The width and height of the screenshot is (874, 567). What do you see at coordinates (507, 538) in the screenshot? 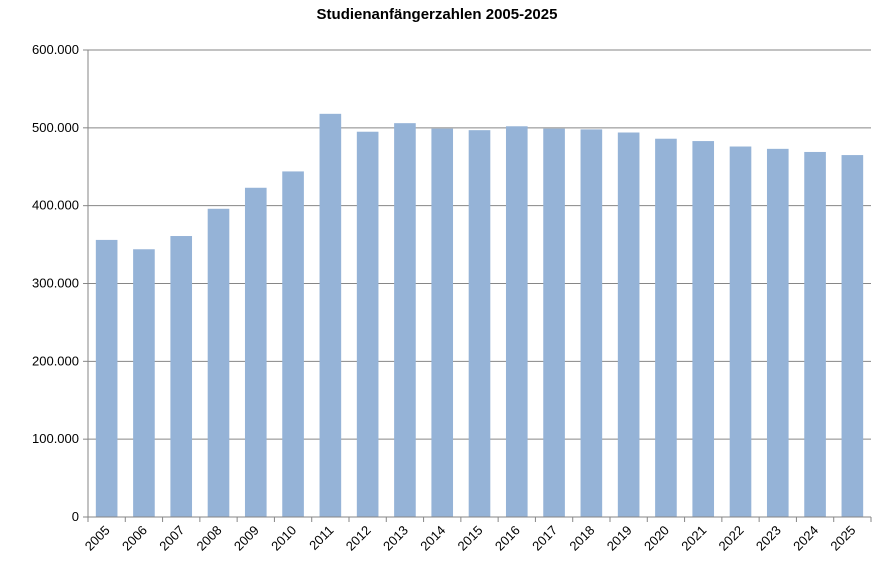
I see `x-tick-label: 2016` at bounding box center [507, 538].